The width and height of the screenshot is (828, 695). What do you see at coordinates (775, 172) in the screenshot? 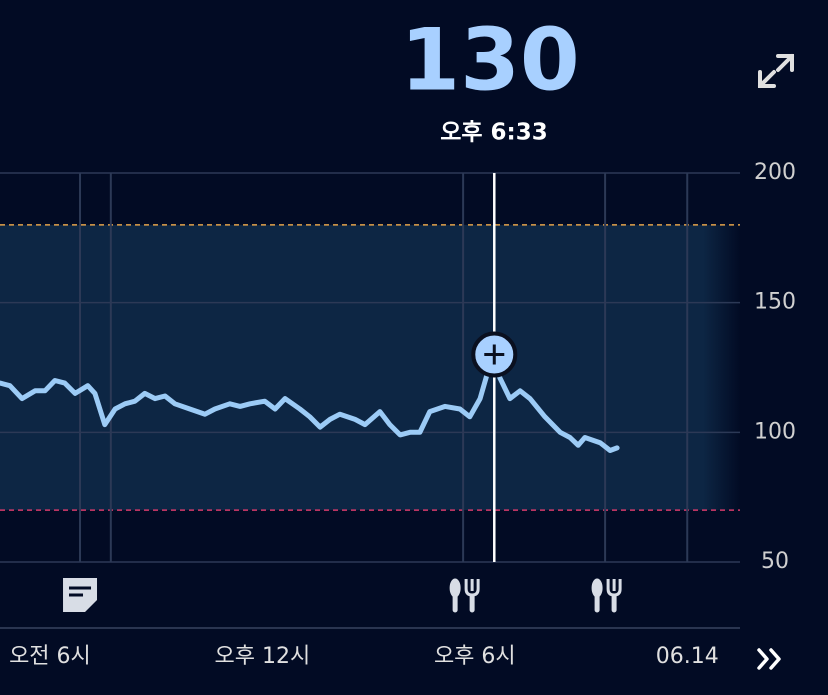
I see `y-tick-label: 200` at bounding box center [775, 172].